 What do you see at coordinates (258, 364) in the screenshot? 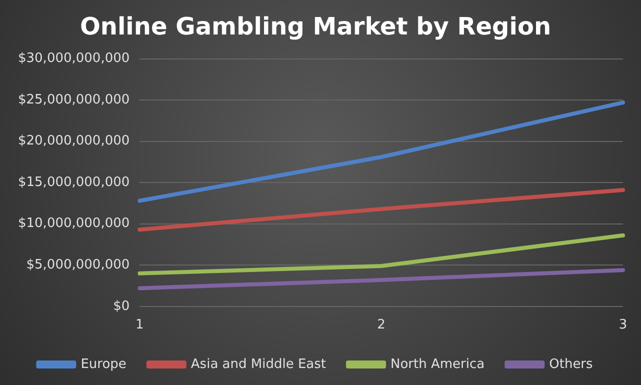
I see `legend-label: Asia and Middle East` at bounding box center [258, 364].